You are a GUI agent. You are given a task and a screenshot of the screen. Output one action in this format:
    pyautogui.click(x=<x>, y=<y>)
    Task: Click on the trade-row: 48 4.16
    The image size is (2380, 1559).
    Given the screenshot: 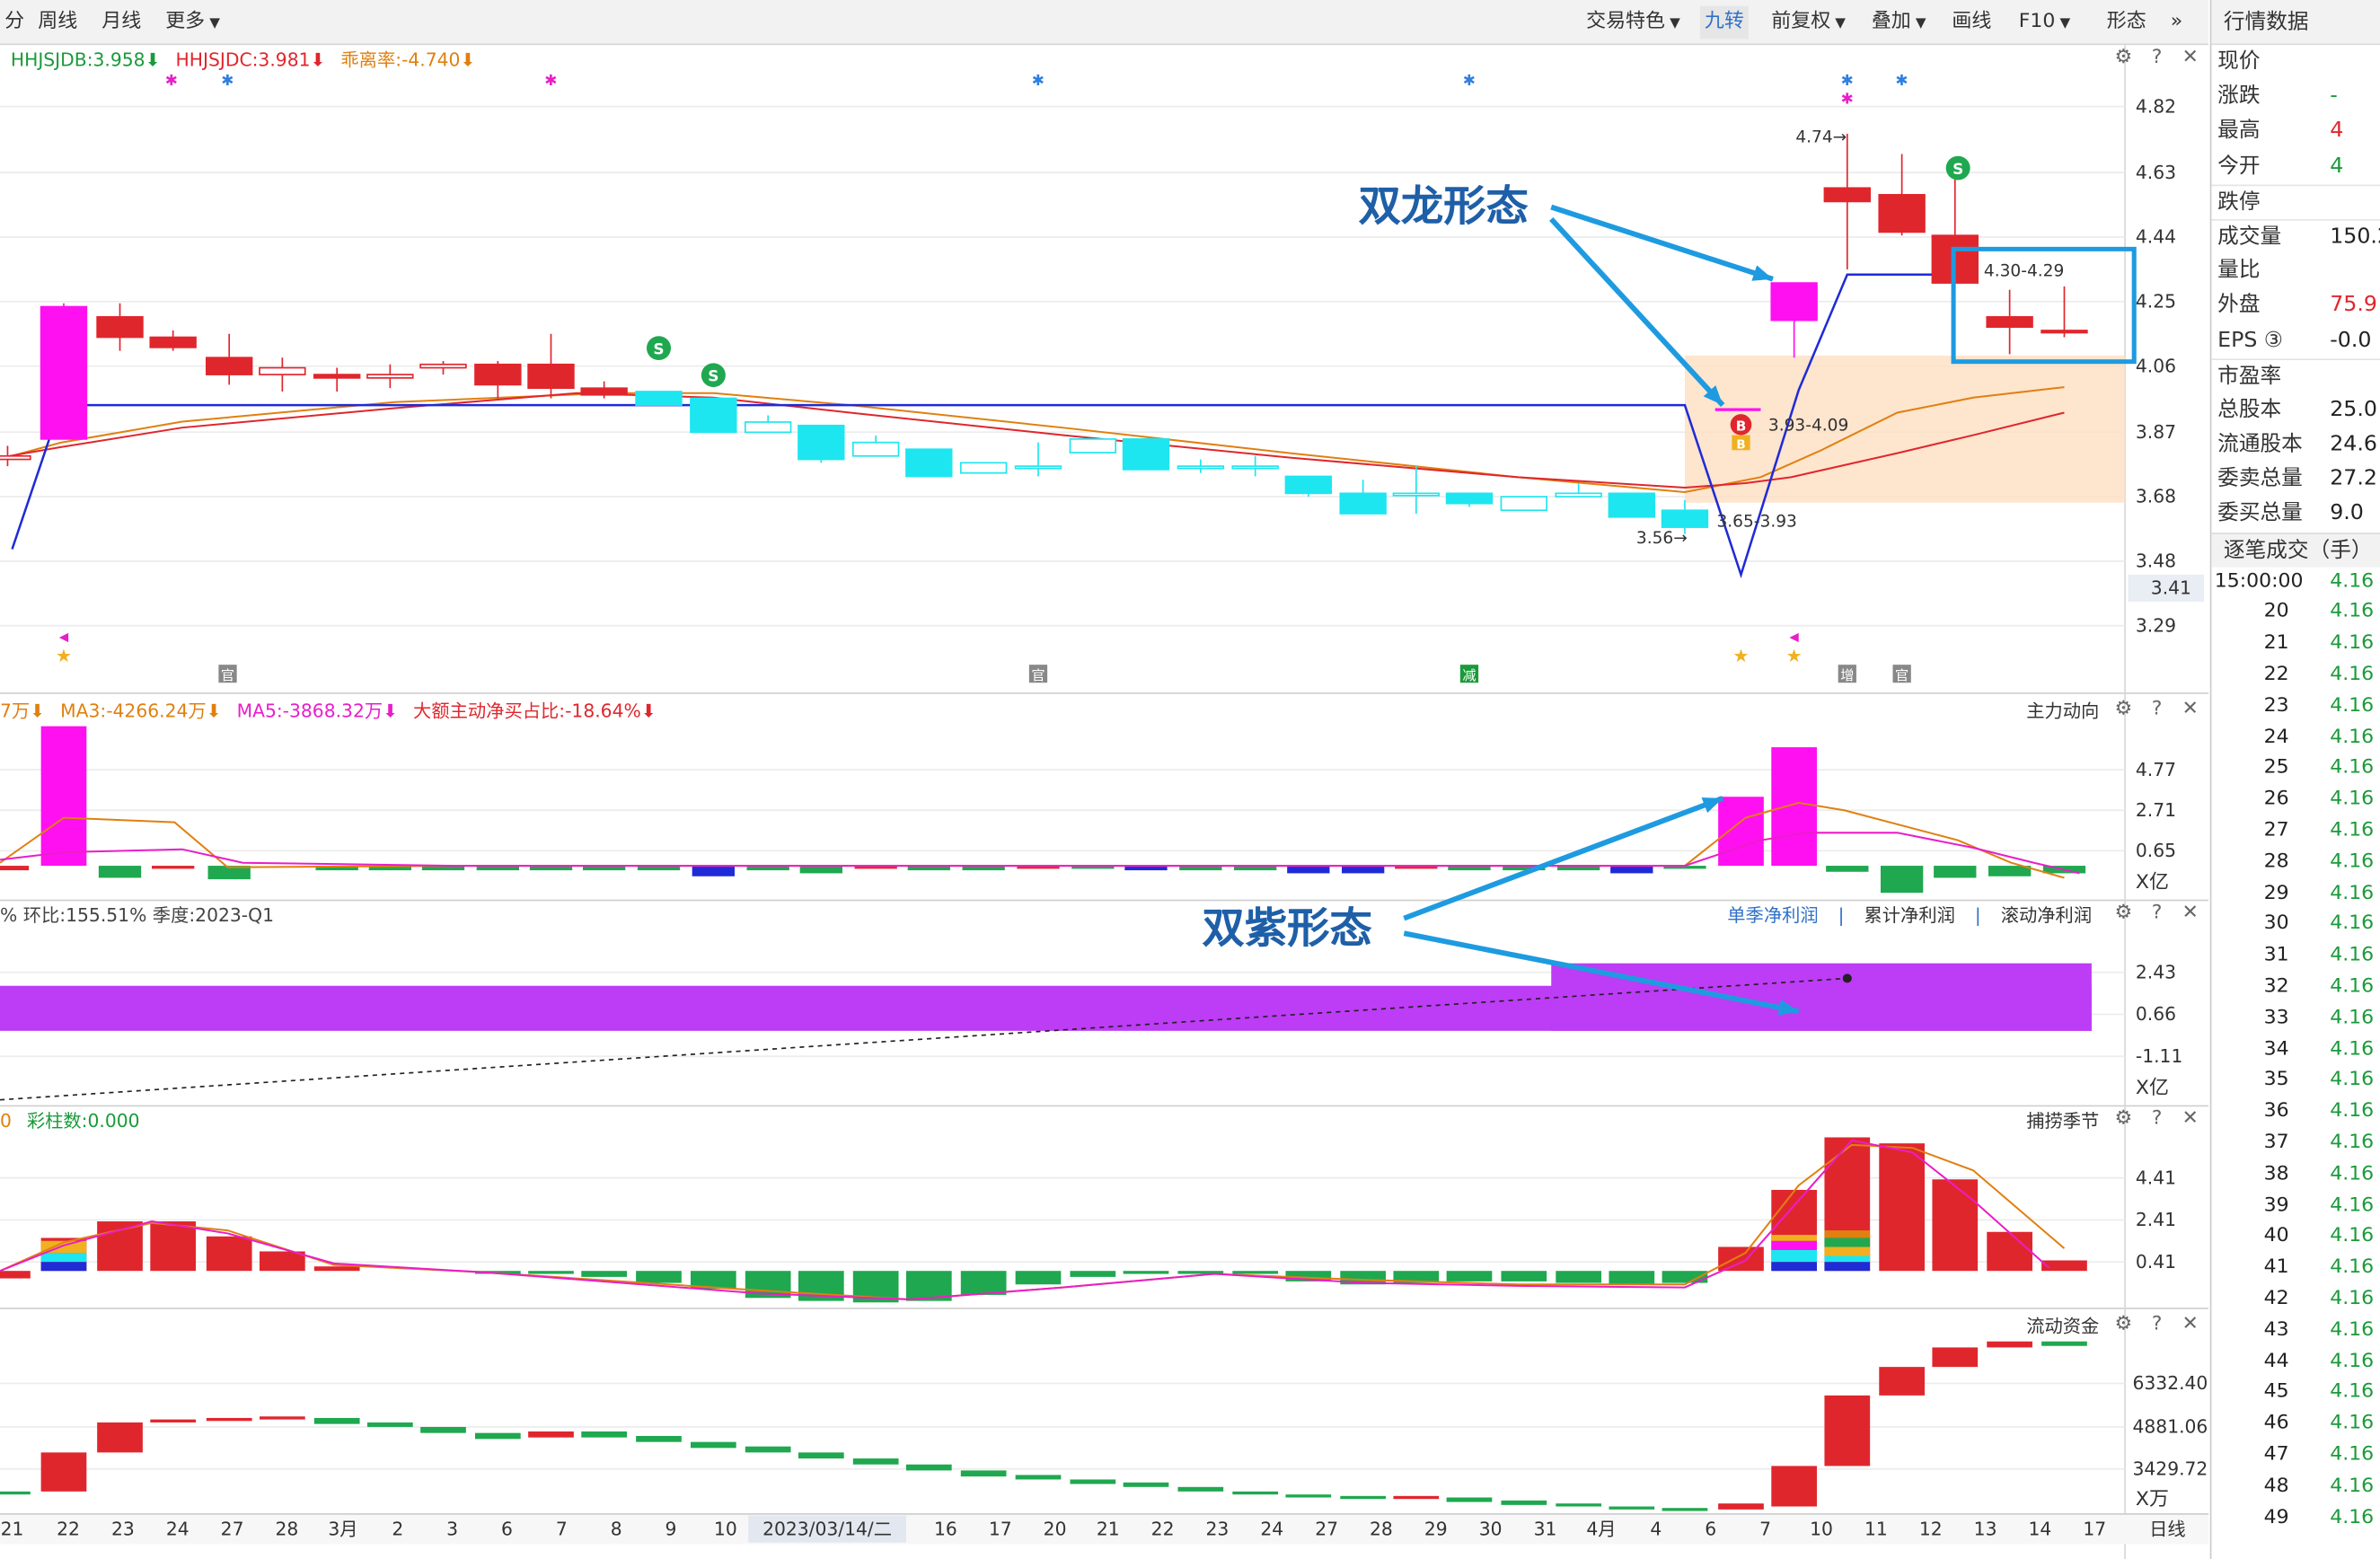 What is the action you would take?
    pyautogui.click(x=2295, y=1488)
    